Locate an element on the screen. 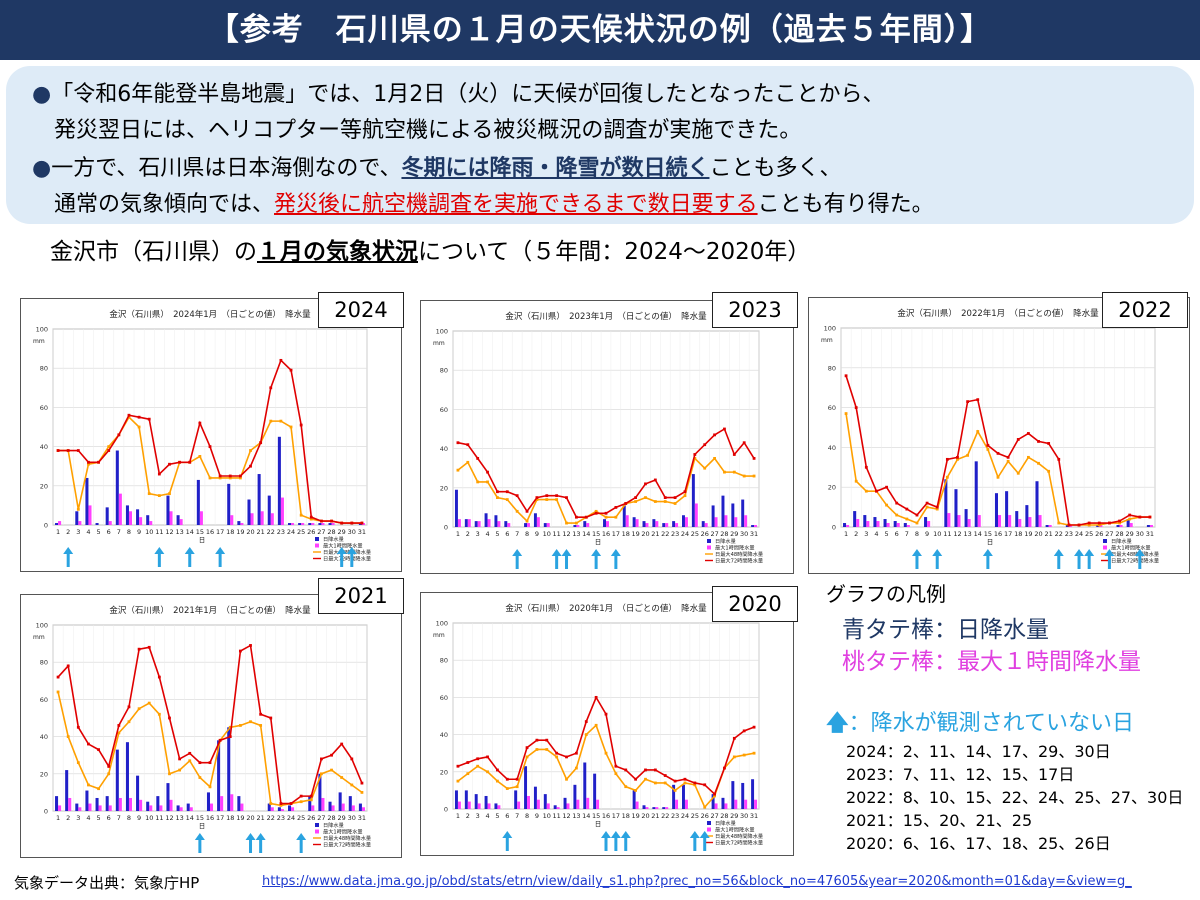  x-tick-label: 30 is located at coordinates (744, 534).